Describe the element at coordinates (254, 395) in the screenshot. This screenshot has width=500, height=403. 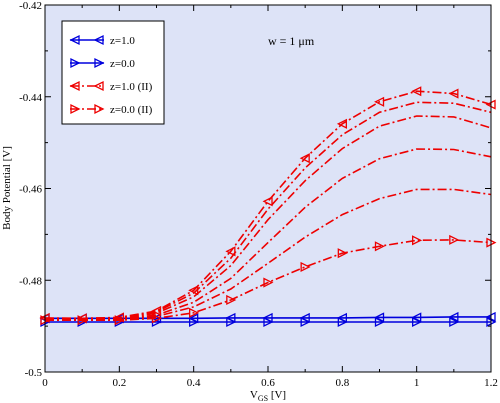
I see `x-axis-label-main: V` at that location.